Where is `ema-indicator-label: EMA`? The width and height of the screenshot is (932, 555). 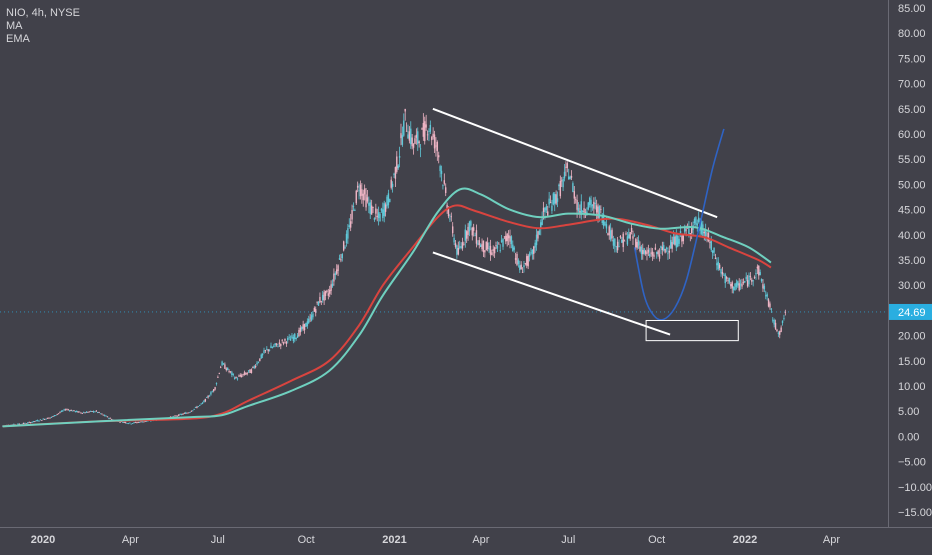
ema-indicator-label: EMA is located at coordinates (18, 39).